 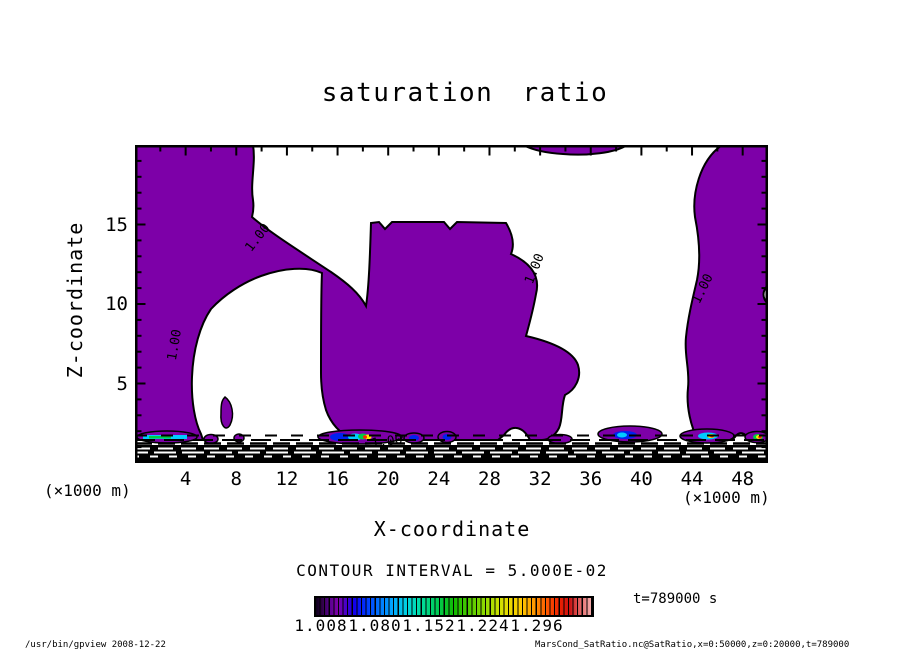 What do you see at coordinates (452, 570) in the screenshot?
I see `contour-interval-text: CONTOUR INTERVAL = 5.000E-02` at bounding box center [452, 570].